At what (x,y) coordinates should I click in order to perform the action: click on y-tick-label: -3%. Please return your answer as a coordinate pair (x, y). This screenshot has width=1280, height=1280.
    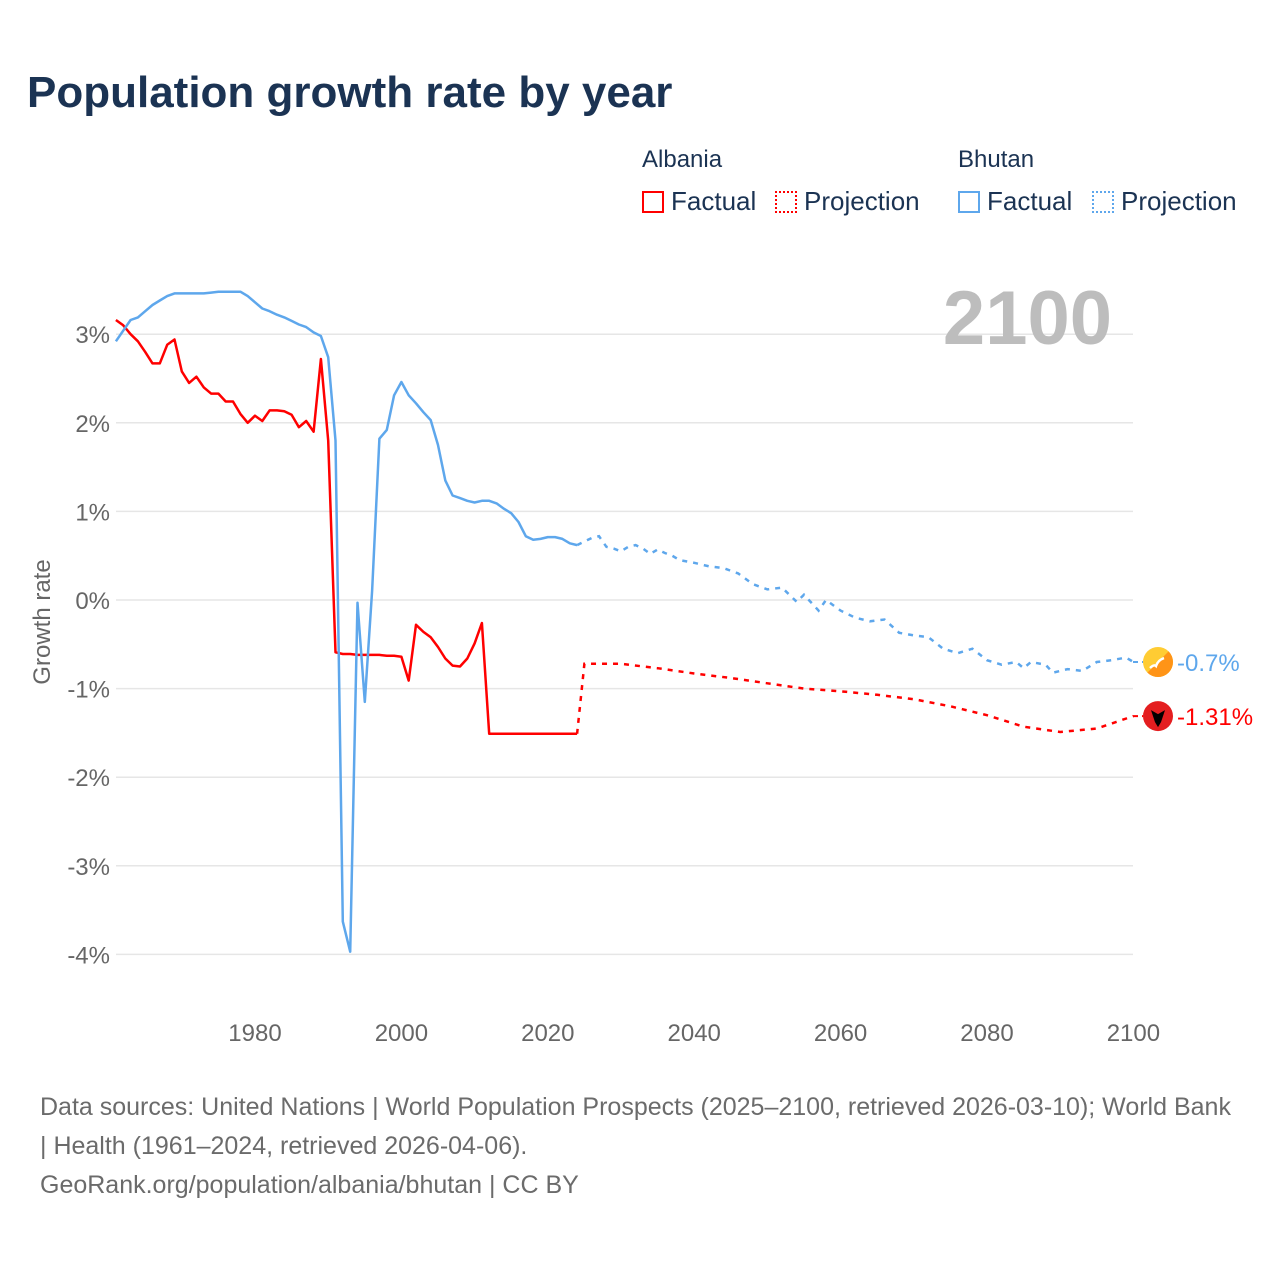
    Looking at the image, I should click on (88, 867).